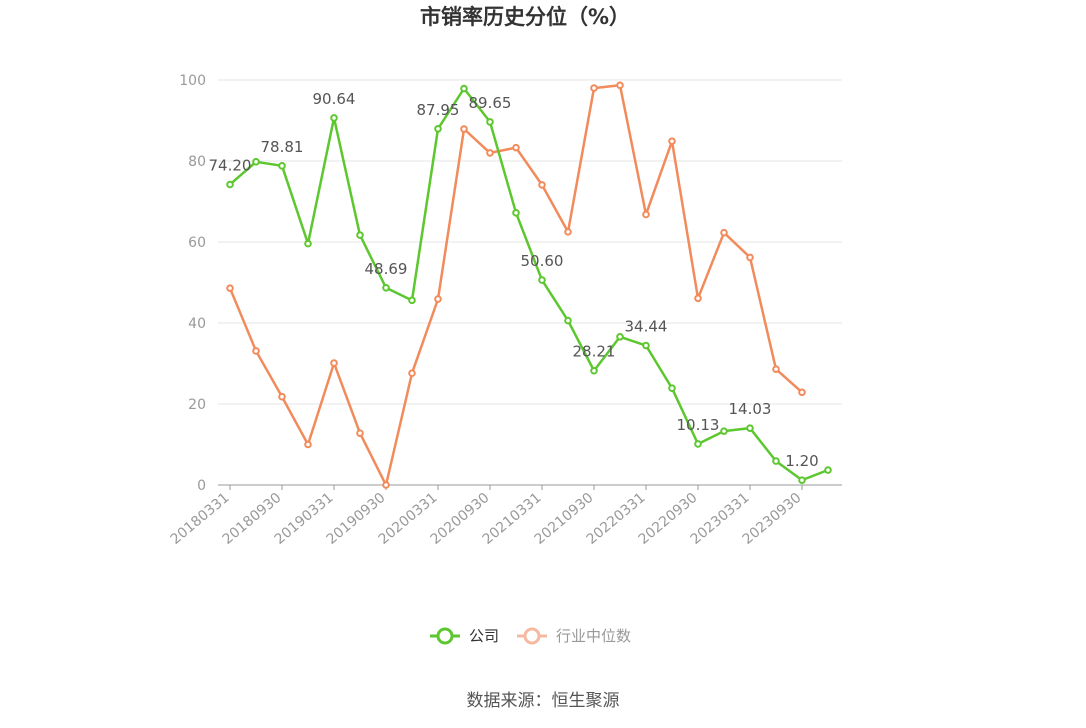  I want to click on data-label: 28.21, so click(594, 352).